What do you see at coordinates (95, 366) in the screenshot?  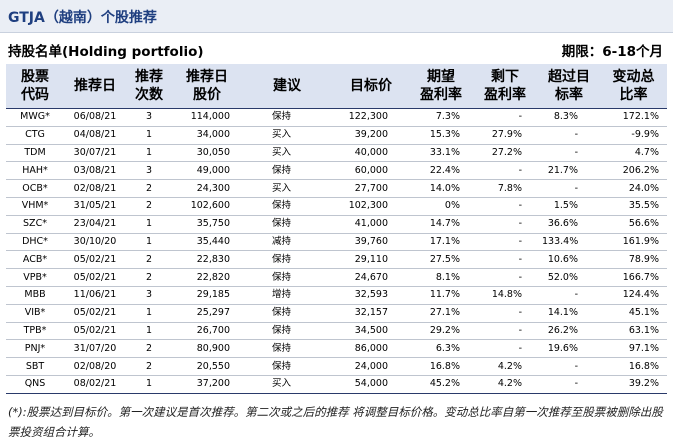 I see `cell-recommend-date: 02/08/20` at bounding box center [95, 366].